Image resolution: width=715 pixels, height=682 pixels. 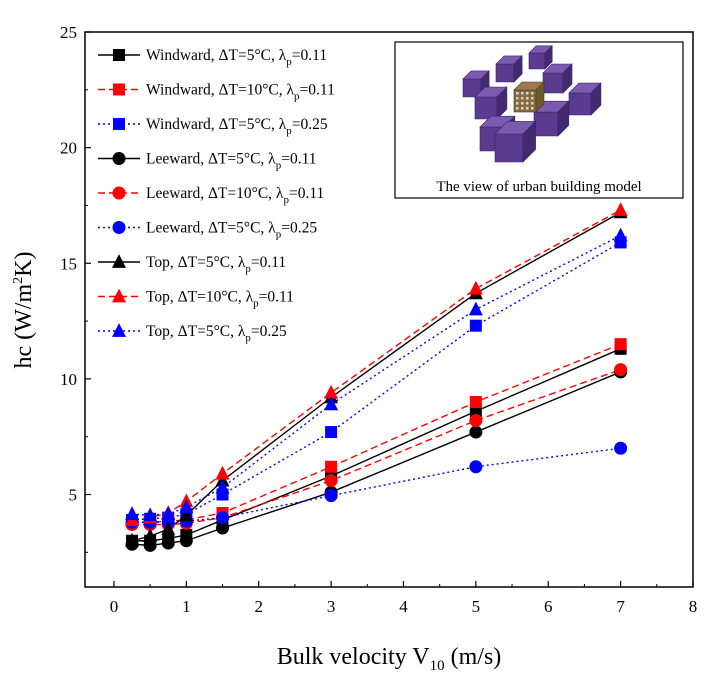 What do you see at coordinates (68, 148) in the screenshot?
I see `y-tick-label-3: 20` at bounding box center [68, 148].